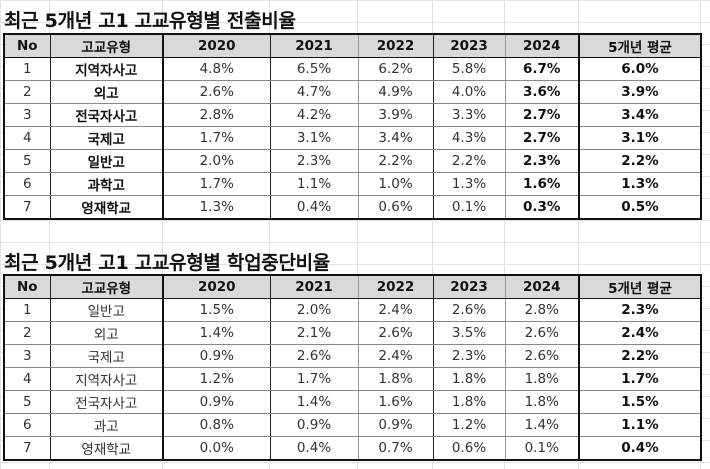 This screenshot has width=710, height=469. What do you see at coordinates (216, 207) in the screenshot?
I see `cell-2020: 1.3%` at bounding box center [216, 207].